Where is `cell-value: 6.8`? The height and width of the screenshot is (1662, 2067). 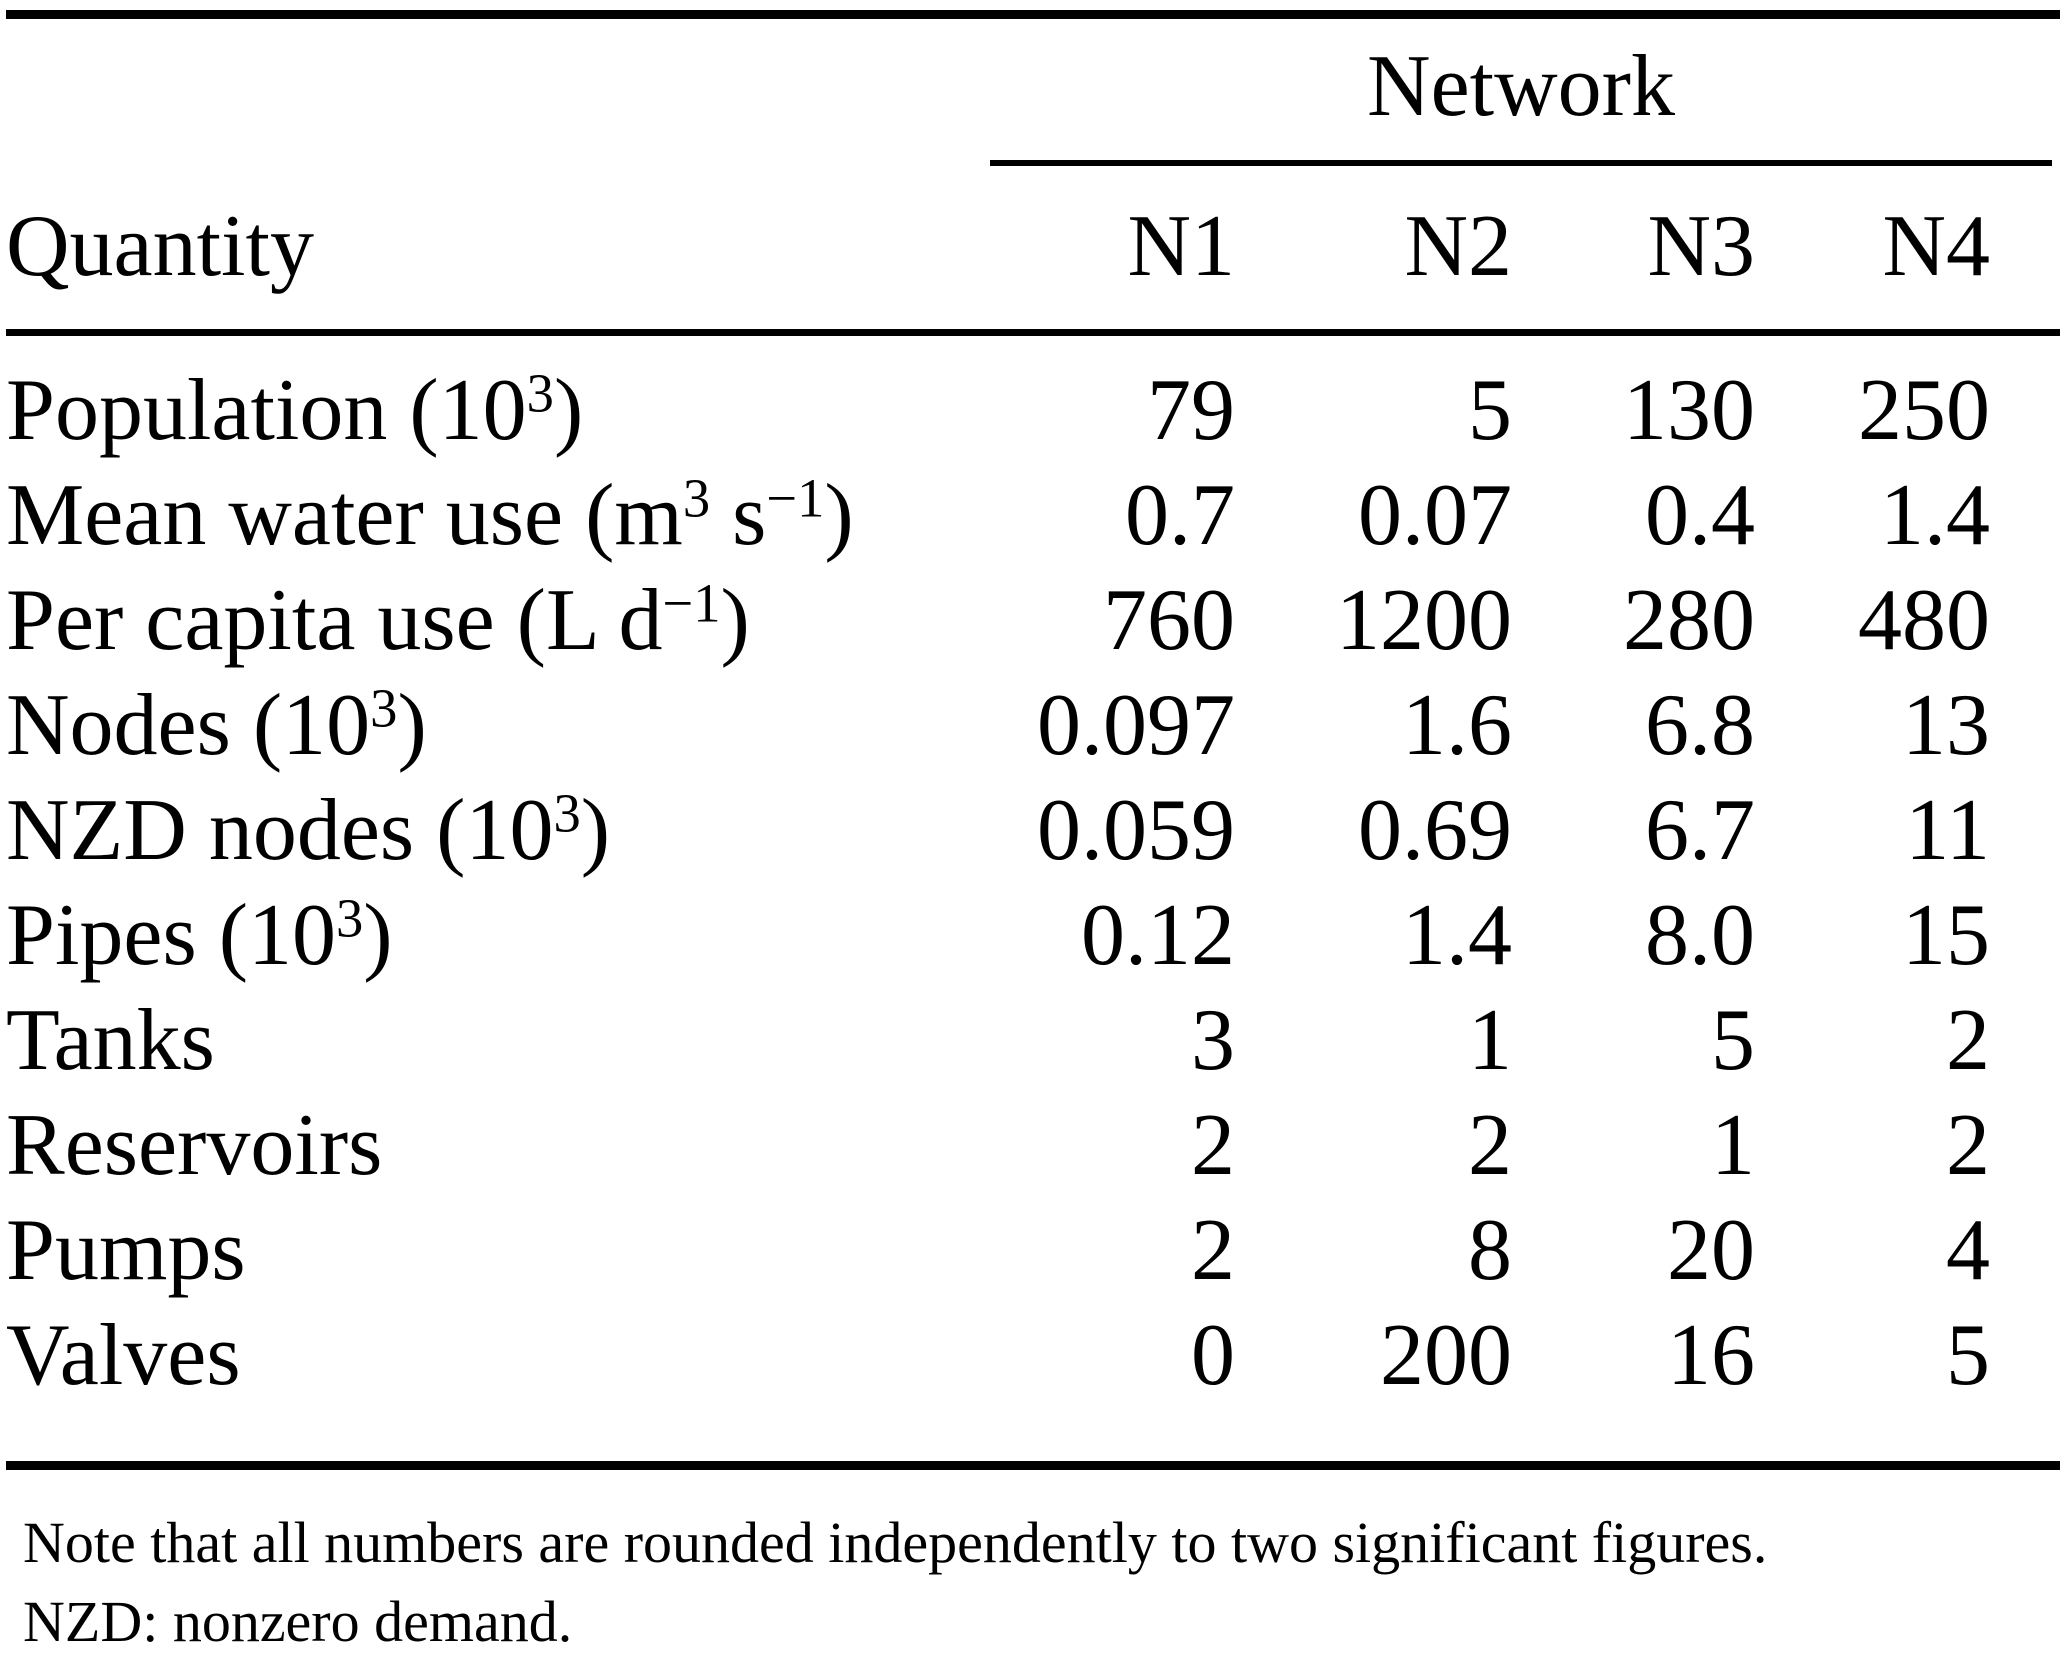
cell-value: 6.8 is located at coordinates (1700, 725).